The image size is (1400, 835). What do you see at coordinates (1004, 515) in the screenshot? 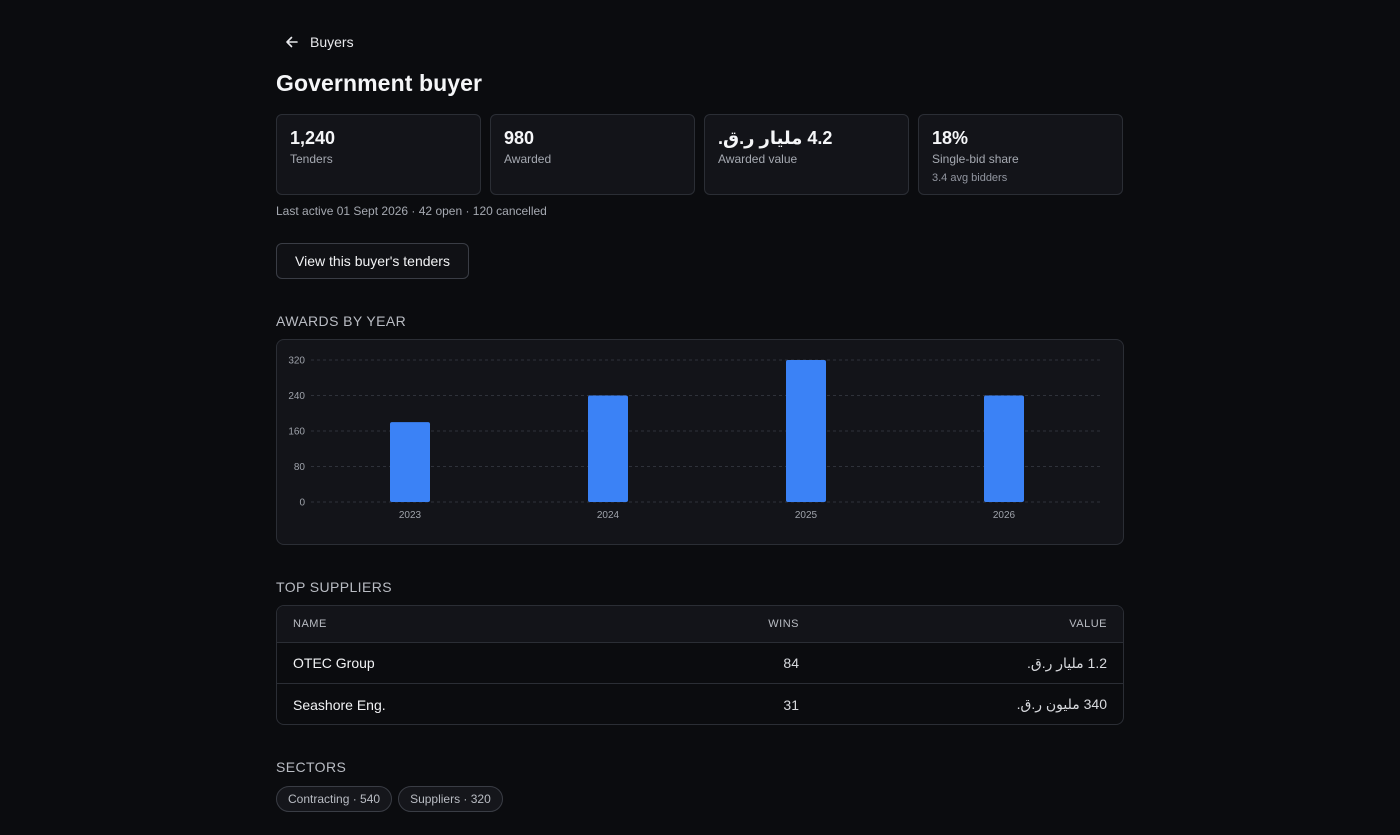
I see `x-tick-label: 2026` at bounding box center [1004, 515].